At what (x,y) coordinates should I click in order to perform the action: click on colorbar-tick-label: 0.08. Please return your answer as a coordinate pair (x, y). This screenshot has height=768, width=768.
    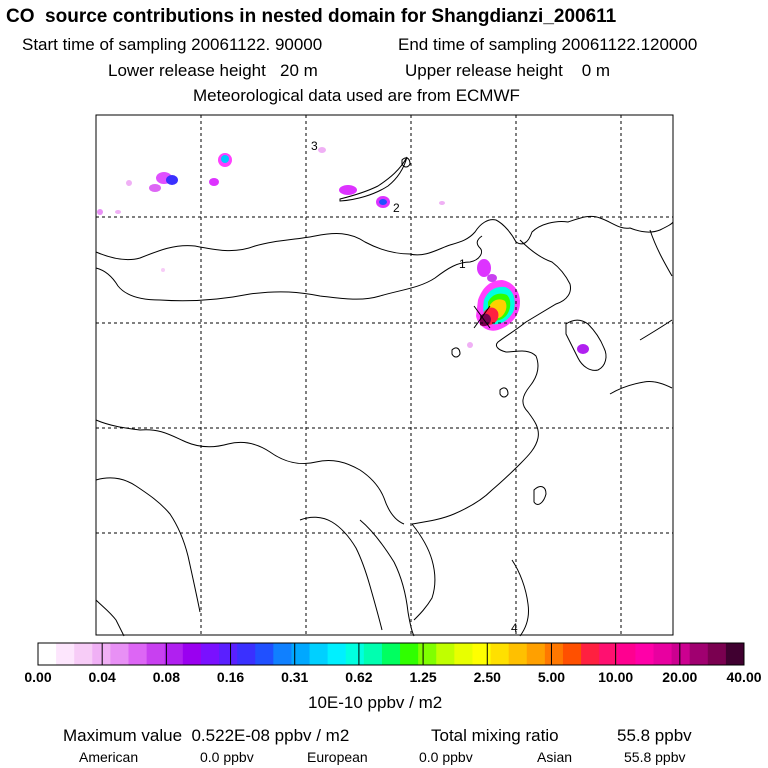
    Looking at the image, I should click on (166, 677).